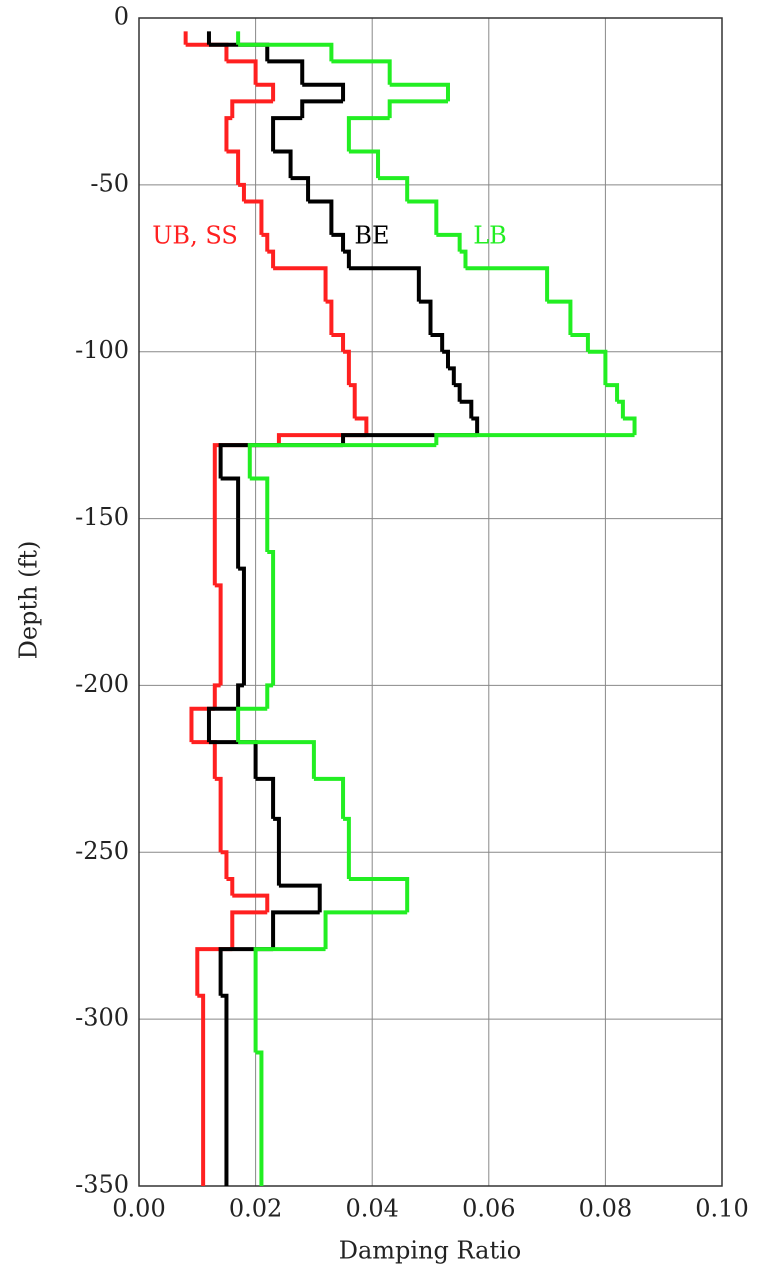 This screenshot has width=757, height=1280. Describe the element at coordinates (371, 236) in the screenshot. I see `series-label: BE` at that location.